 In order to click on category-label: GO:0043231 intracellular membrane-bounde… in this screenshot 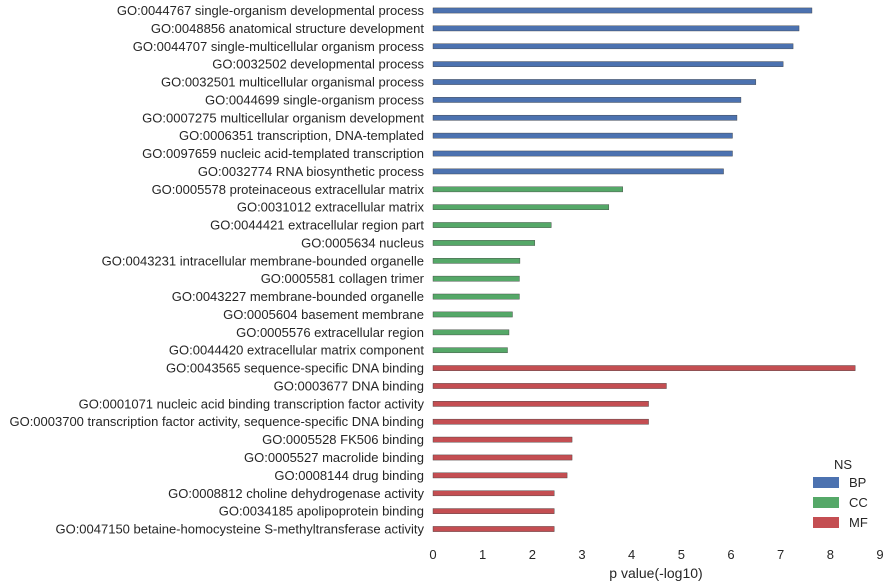, I will do `click(263, 260)`.